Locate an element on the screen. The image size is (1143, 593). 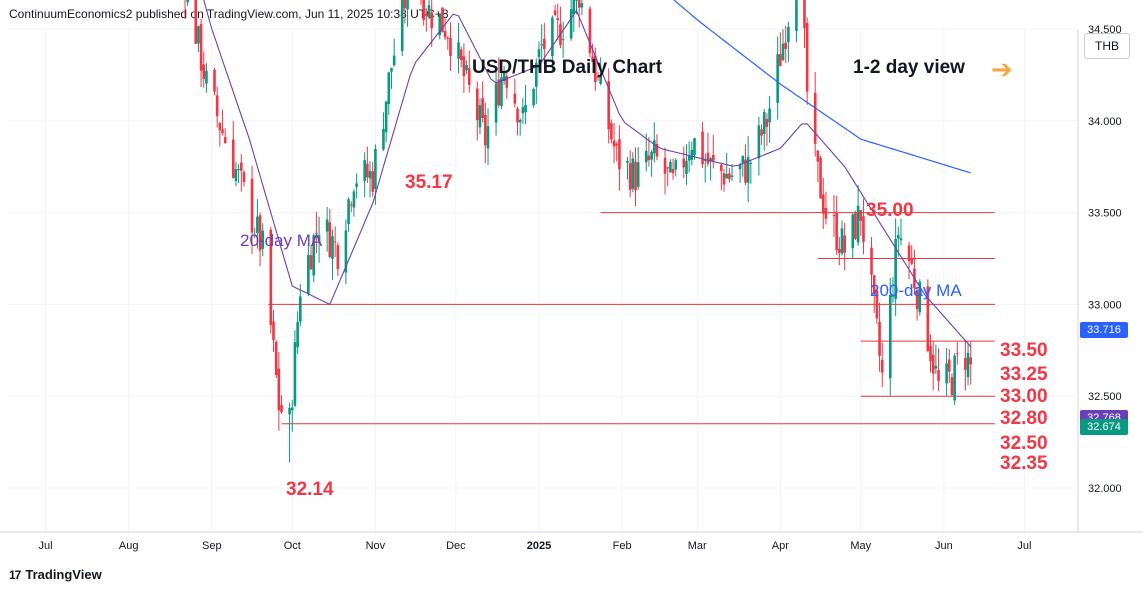
time-tick-label: May is located at coordinates (860, 546).